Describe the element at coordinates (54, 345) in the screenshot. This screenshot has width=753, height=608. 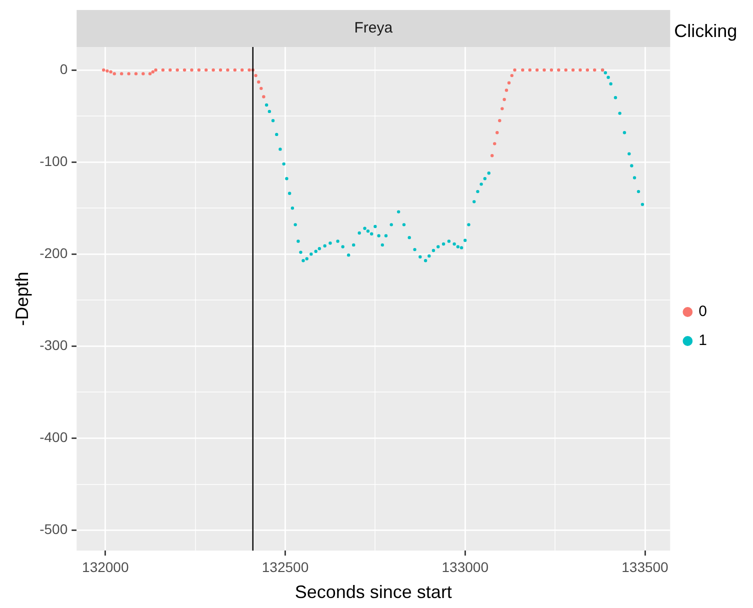
I see `y-tick-label: -300` at that location.